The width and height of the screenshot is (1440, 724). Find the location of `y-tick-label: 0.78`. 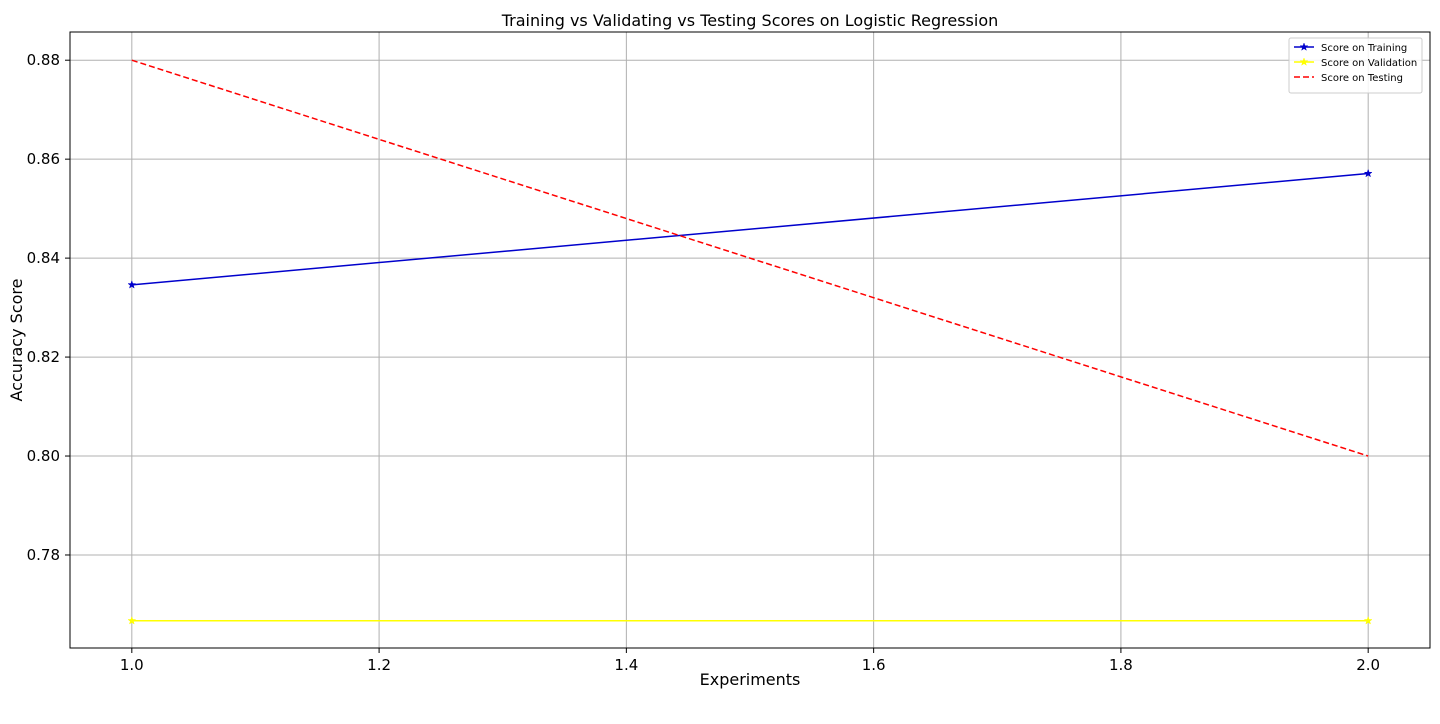

y-tick-label: 0.78 is located at coordinates (43, 555).